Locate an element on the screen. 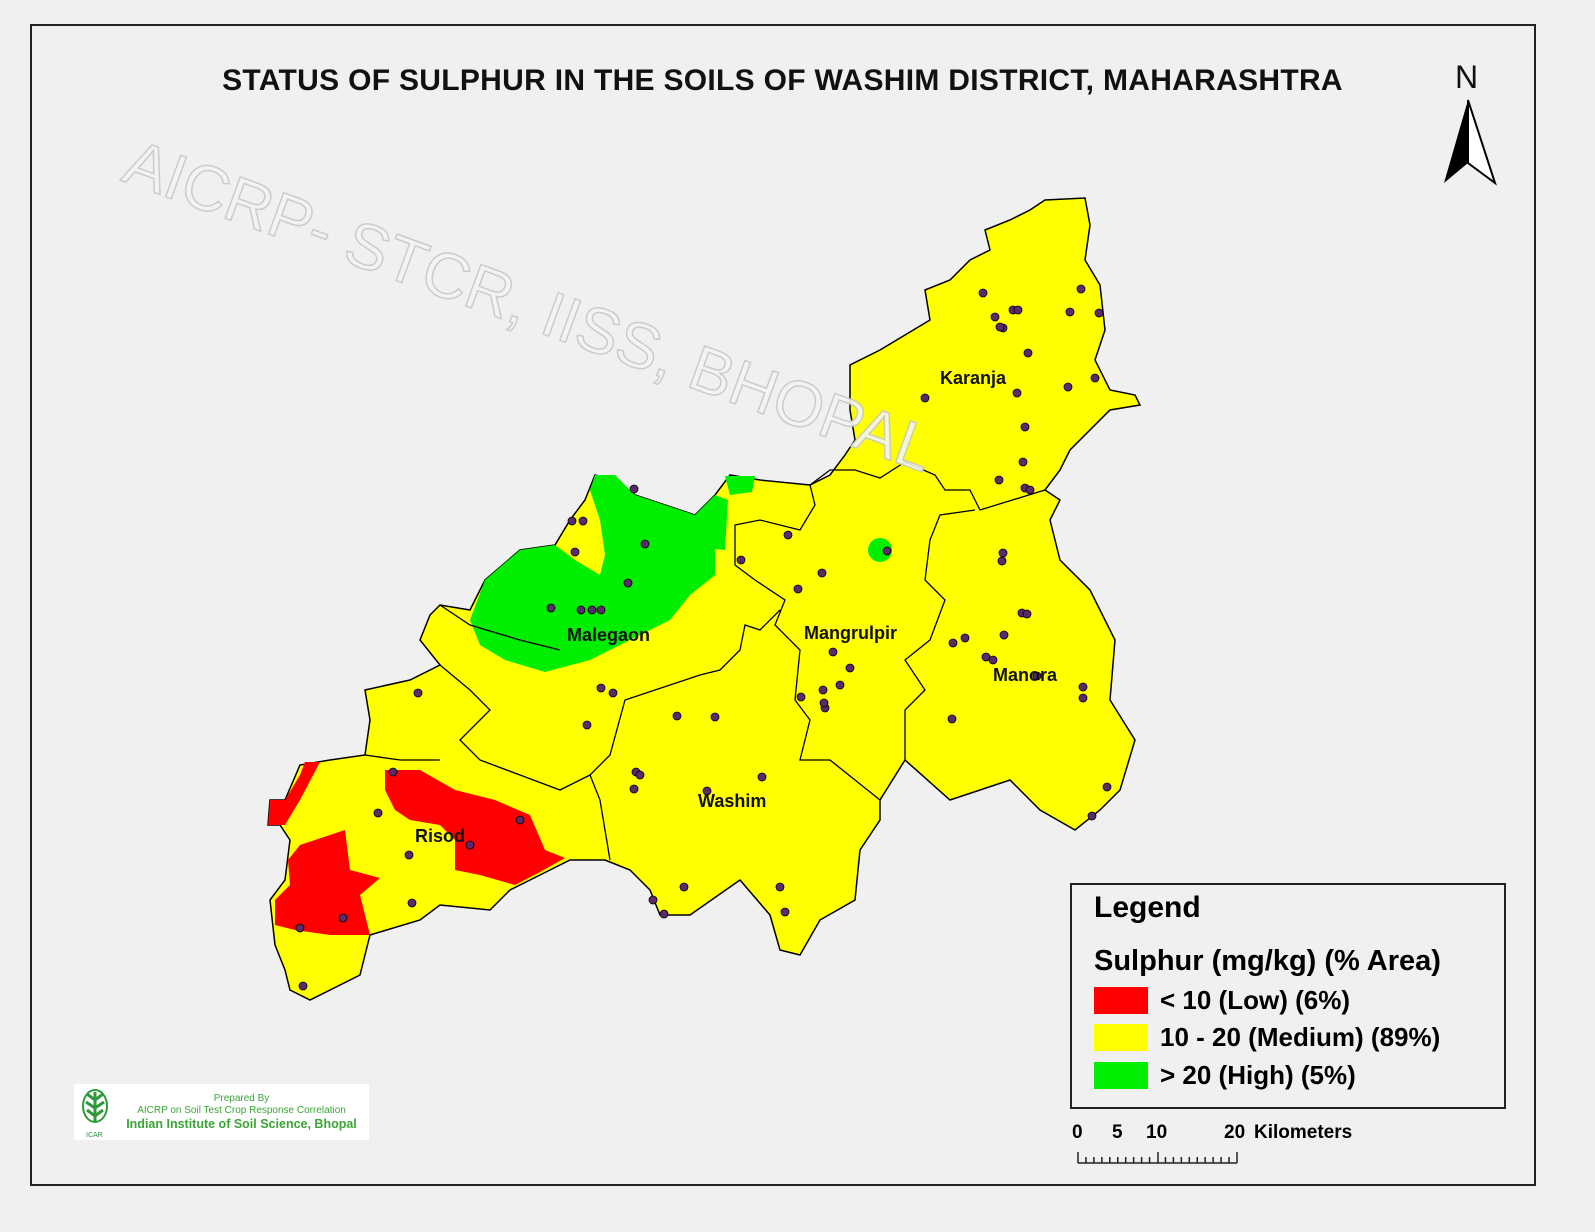 This screenshot has width=1595, height=1232. taluka-label-mangrulpir: Mangrulpir is located at coordinates (850, 633).